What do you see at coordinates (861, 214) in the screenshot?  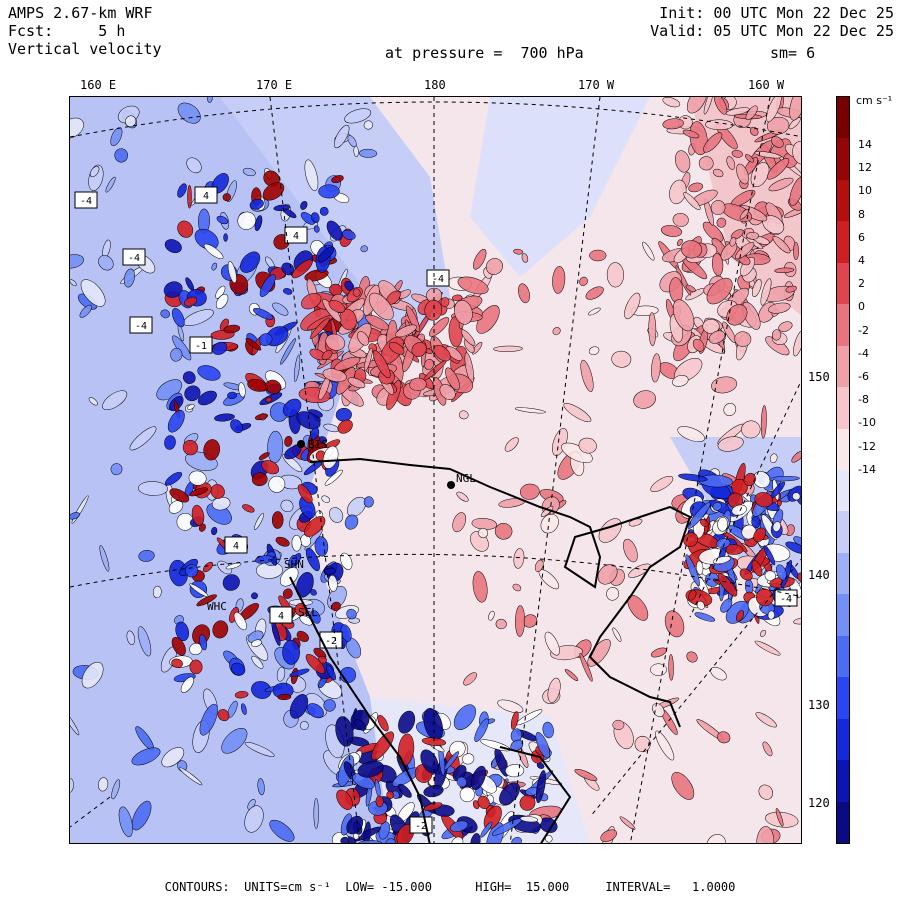 I see `colorbar-tick-label: 8` at bounding box center [861, 214].